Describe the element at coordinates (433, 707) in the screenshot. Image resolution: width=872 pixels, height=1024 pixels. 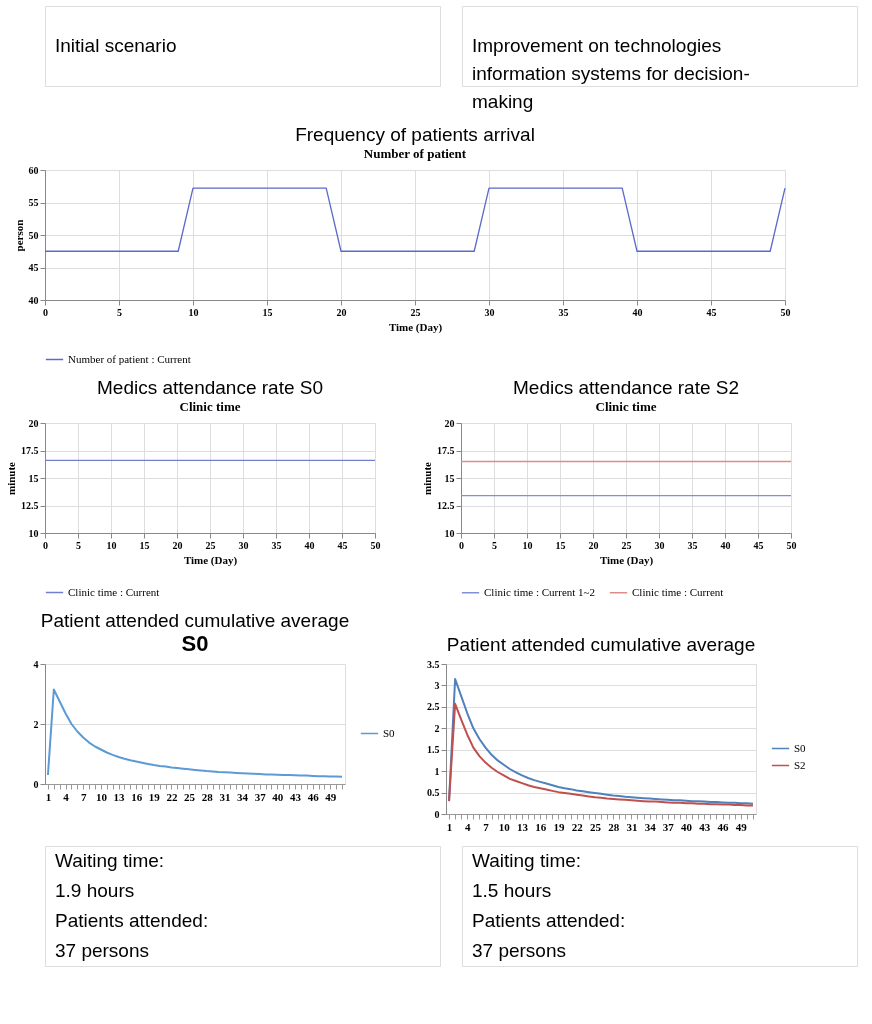
I see `y-tick-label: 2.5` at that location.